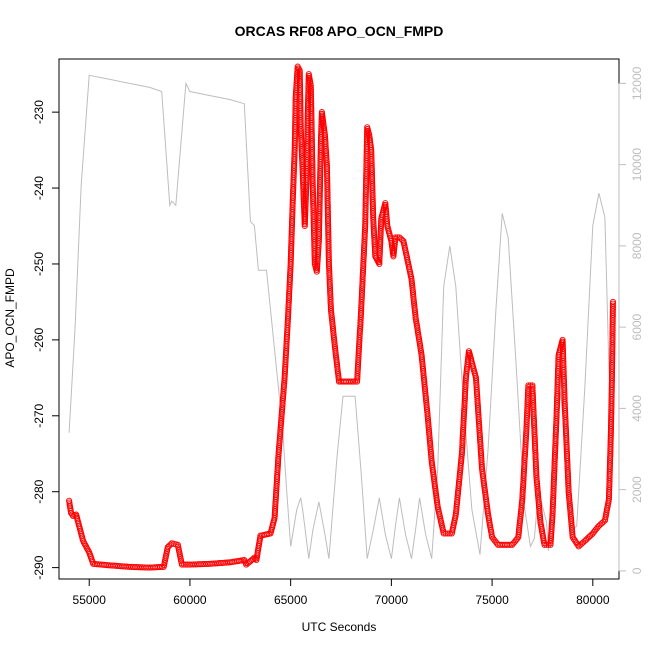  Describe the element at coordinates (39, 567) in the screenshot. I see `y-tick-label: -290` at that location.